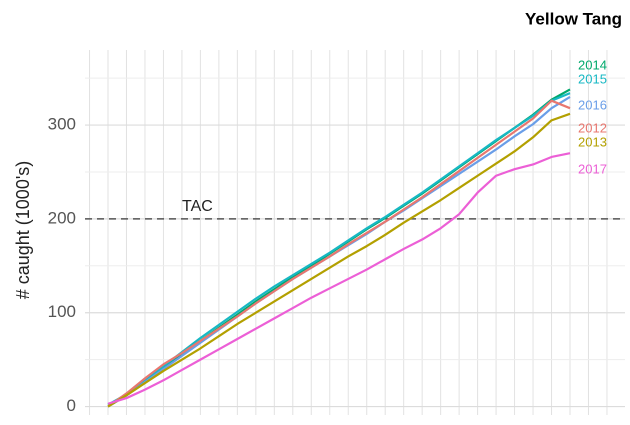  What do you see at coordinates (592, 78) in the screenshot?
I see `series-label: 2015` at bounding box center [592, 78].